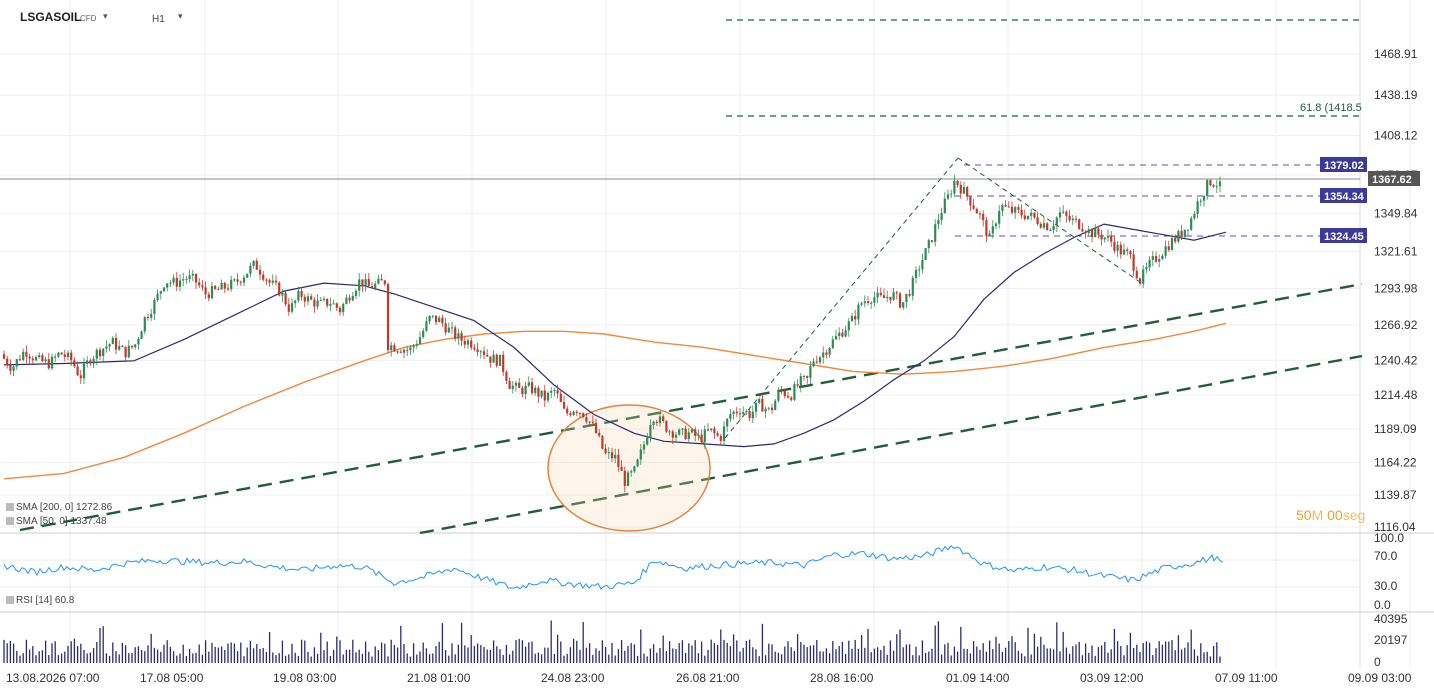 Image resolution: width=1434 pixels, height=699 pixels. I want to click on timeframe-dropdown-chevron-down-icon: ▾, so click(180, 16).